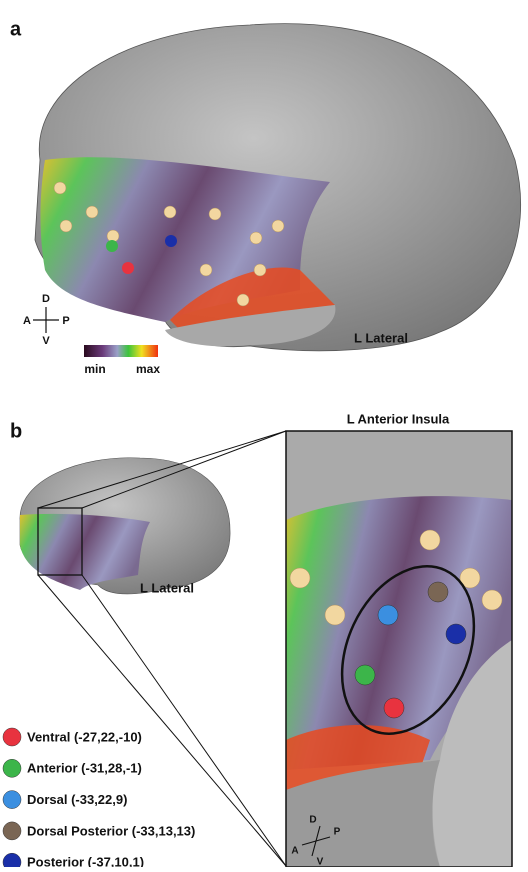 The height and width of the screenshot is (872, 528). I want to click on panel-label: a, so click(16, 29).